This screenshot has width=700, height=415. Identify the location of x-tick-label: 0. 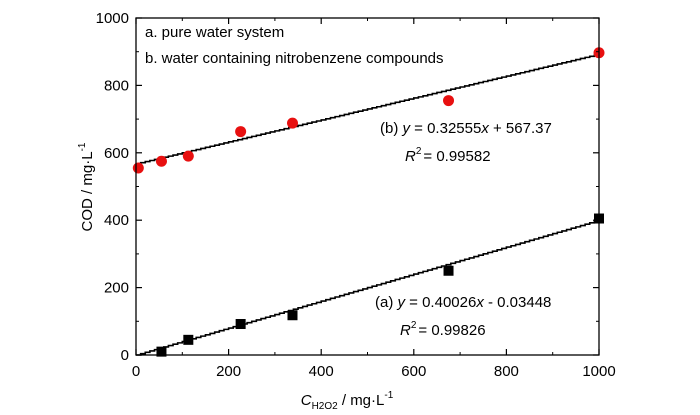
(136, 371).